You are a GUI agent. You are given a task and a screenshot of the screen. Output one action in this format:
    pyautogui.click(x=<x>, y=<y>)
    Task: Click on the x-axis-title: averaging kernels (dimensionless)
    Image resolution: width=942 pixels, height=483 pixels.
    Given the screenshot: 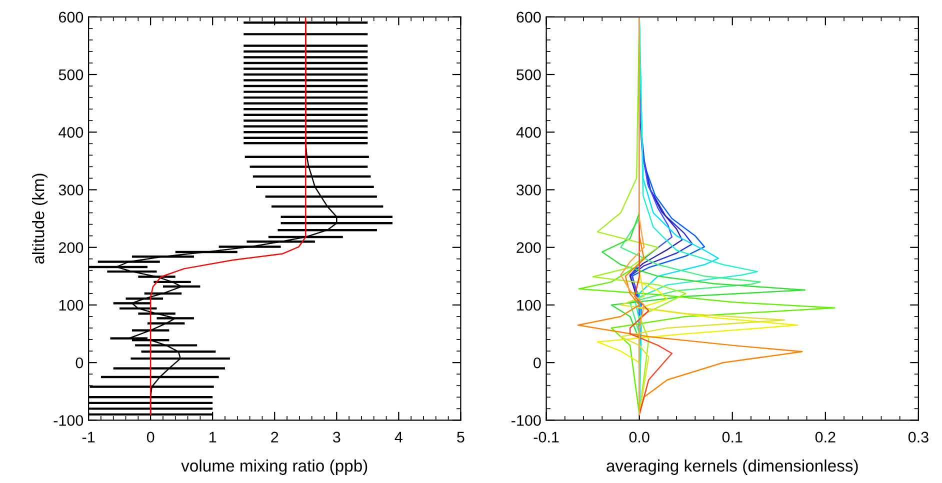 What is the action you would take?
    pyautogui.click(x=732, y=467)
    